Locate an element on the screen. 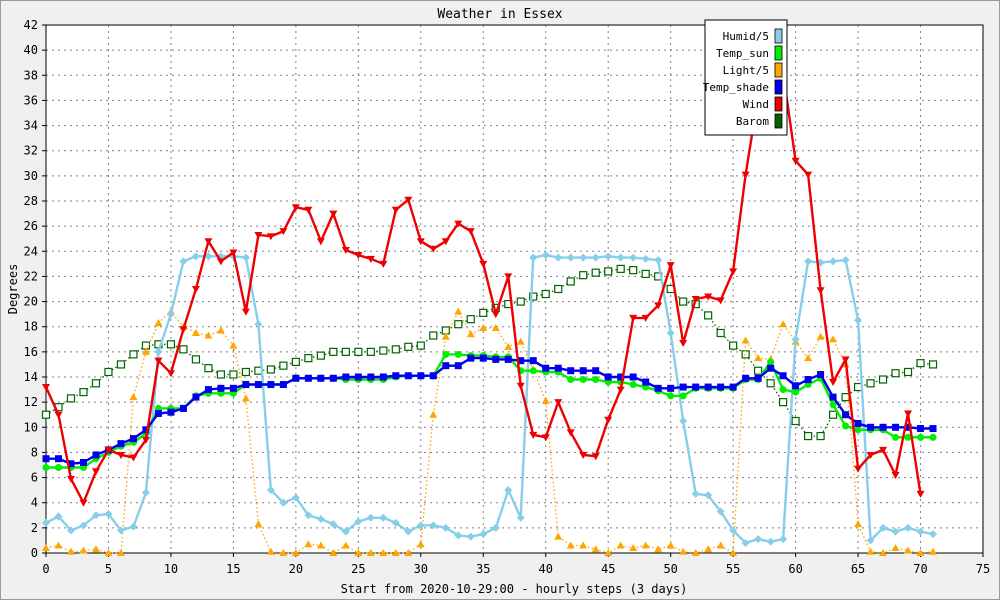 Image resolution: width=1000 pixels, height=600 pixels. y-tick-label: 24 is located at coordinates (31, 251).